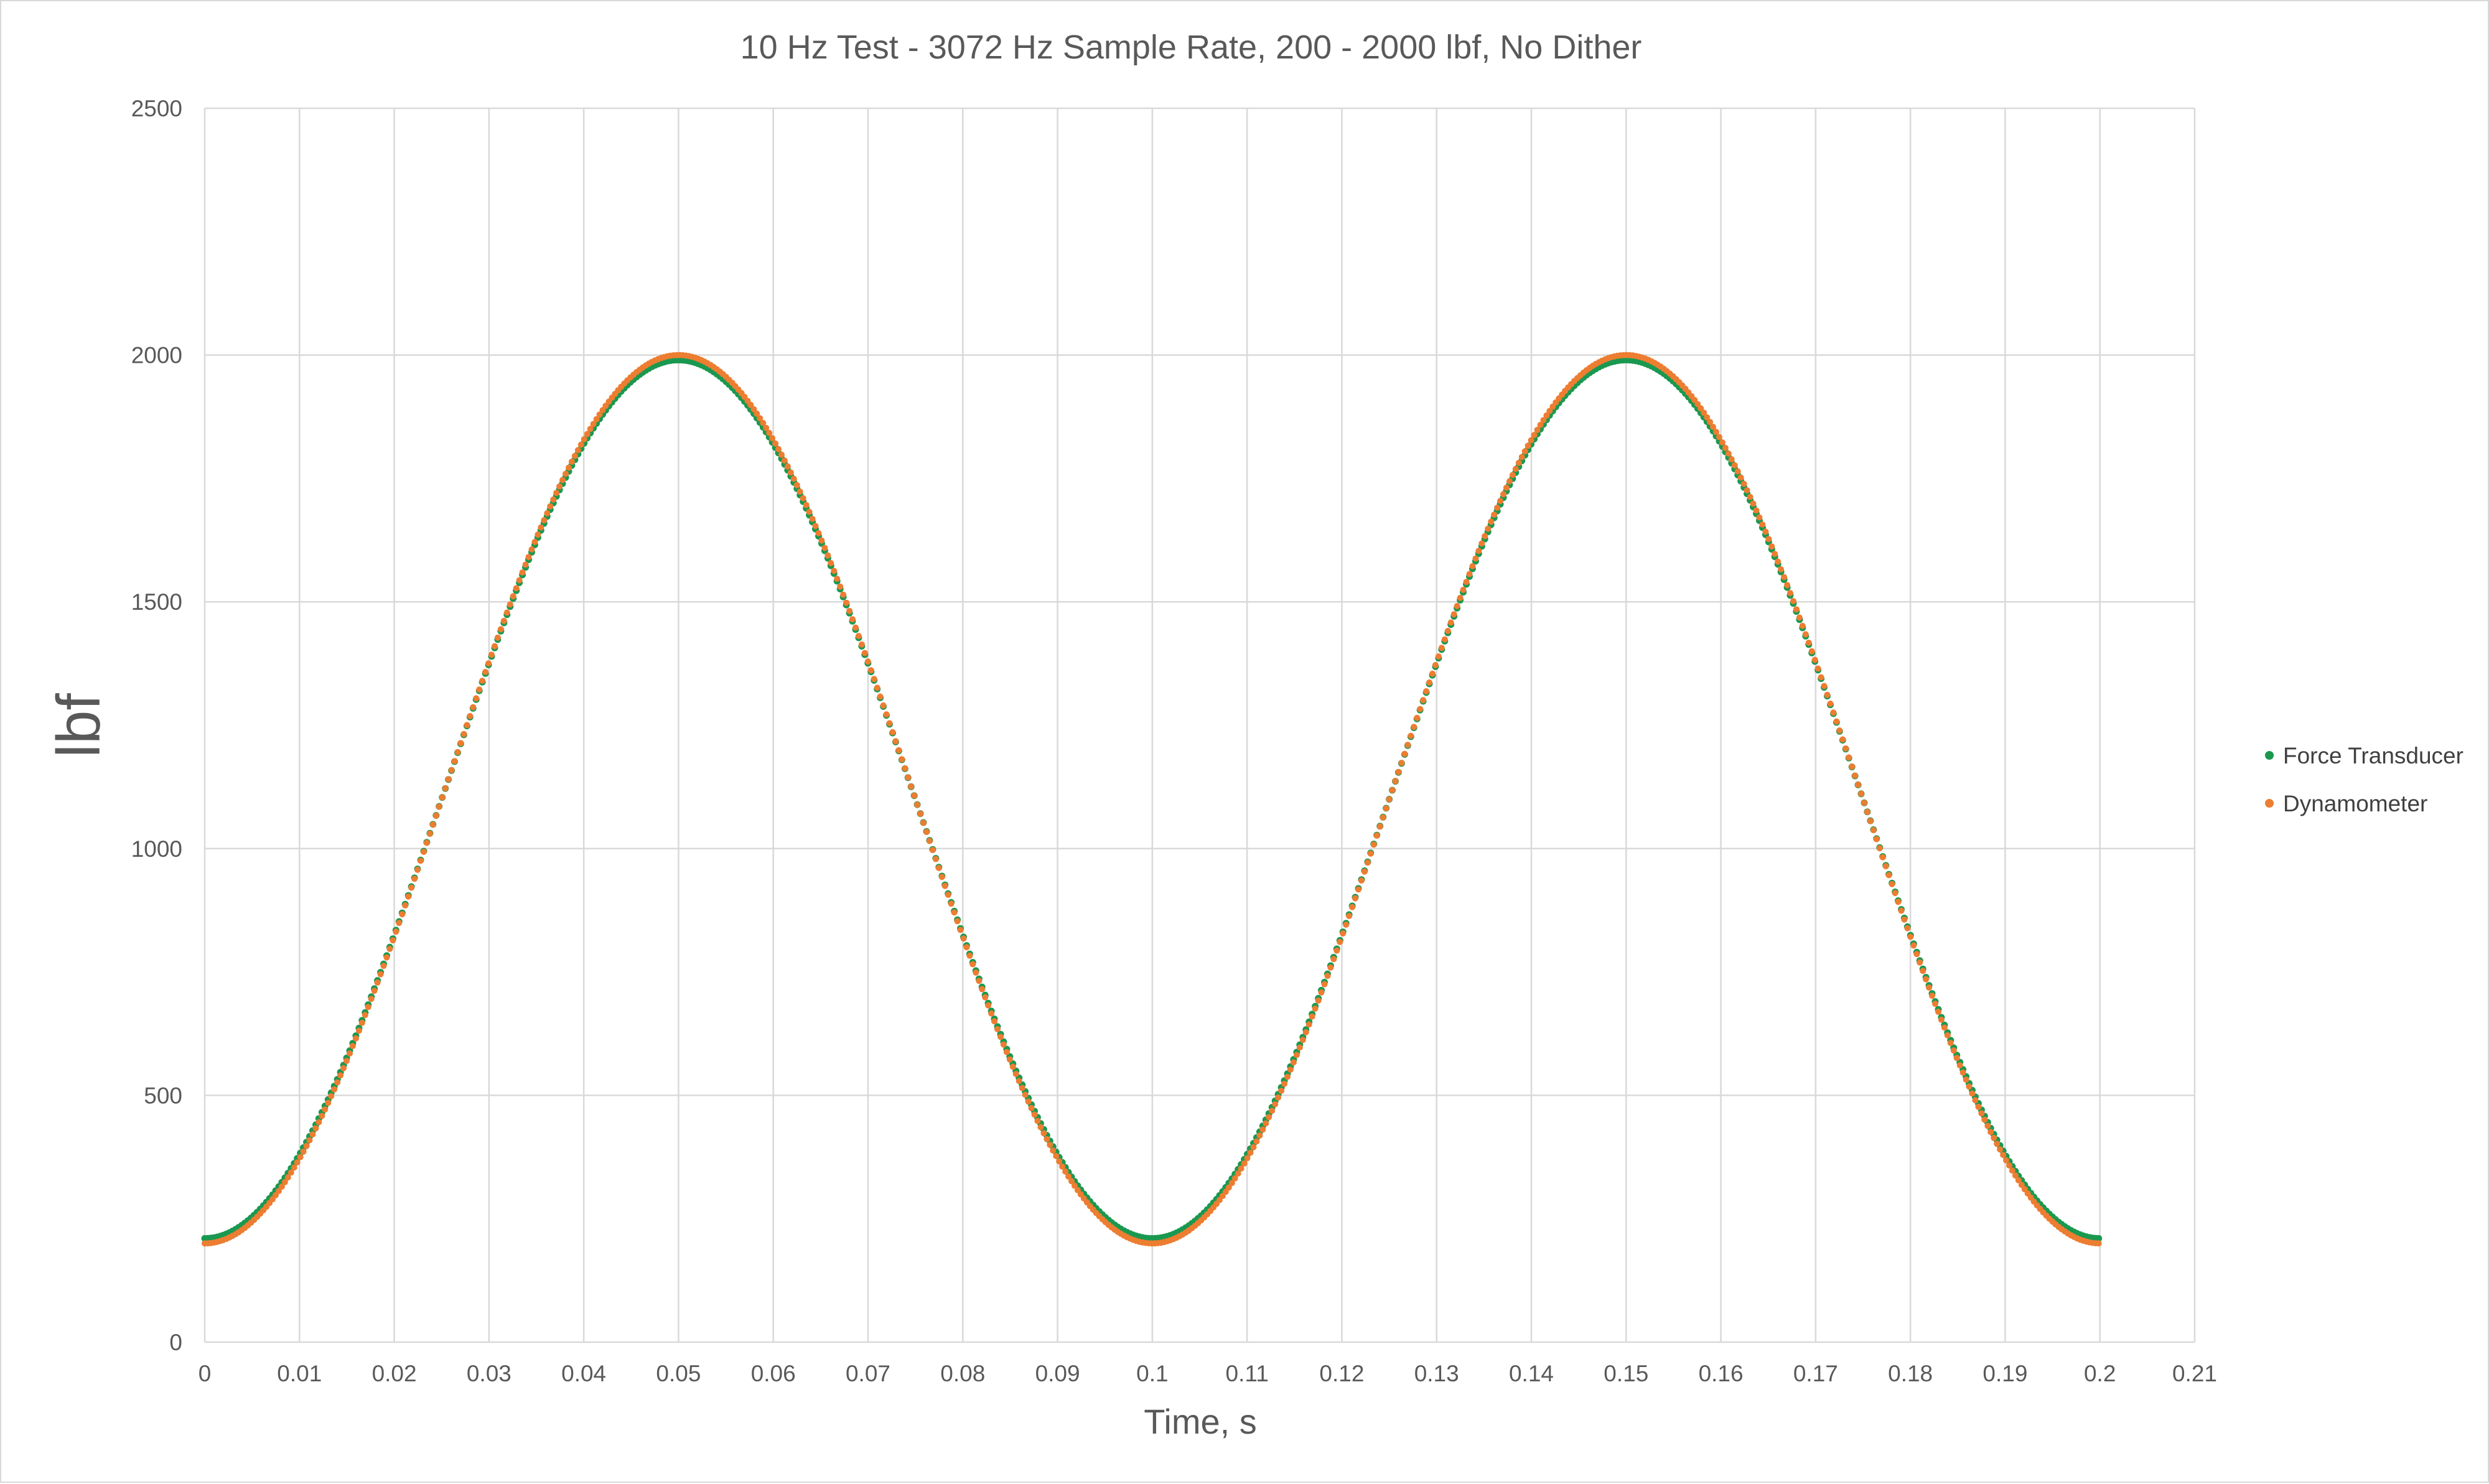  Describe the element at coordinates (489, 1373) in the screenshot. I see `x-tick-label: 0.03` at that location.